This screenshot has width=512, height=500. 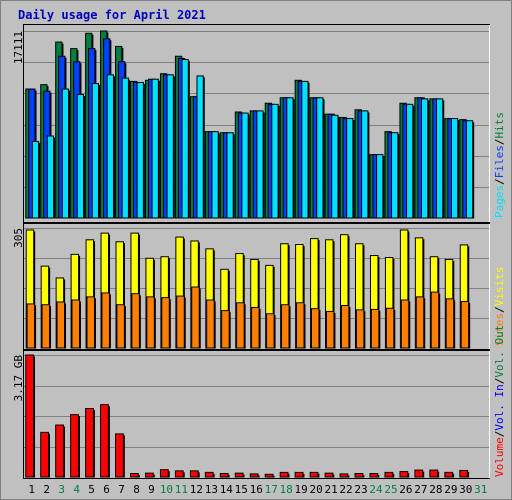 What do you see at coordinates (211, 489) in the screenshot?
I see `x-tick-label-13: 13` at bounding box center [211, 489].